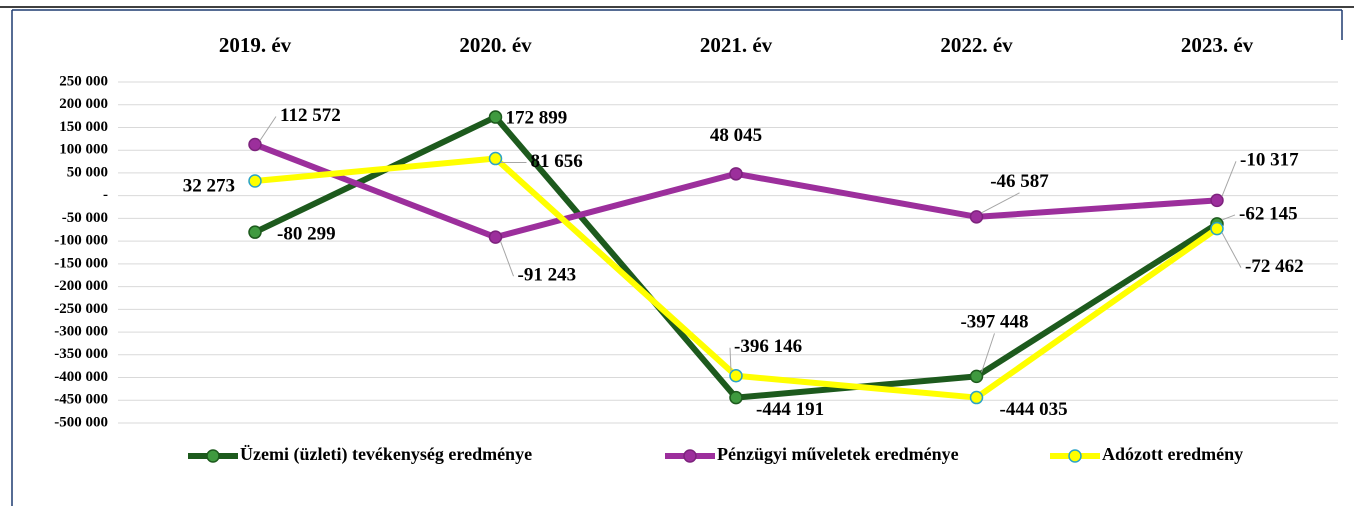  Describe the element at coordinates (1274, 266) in the screenshot. I see `data-label: -72 462` at that location.